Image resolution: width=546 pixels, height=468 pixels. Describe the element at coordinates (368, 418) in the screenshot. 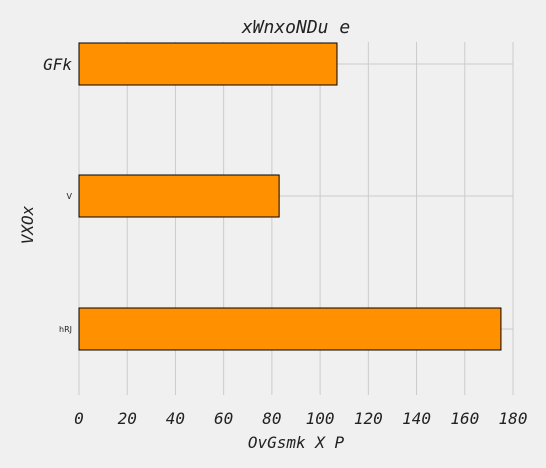

I see `x-tick-label: 120` at that location.